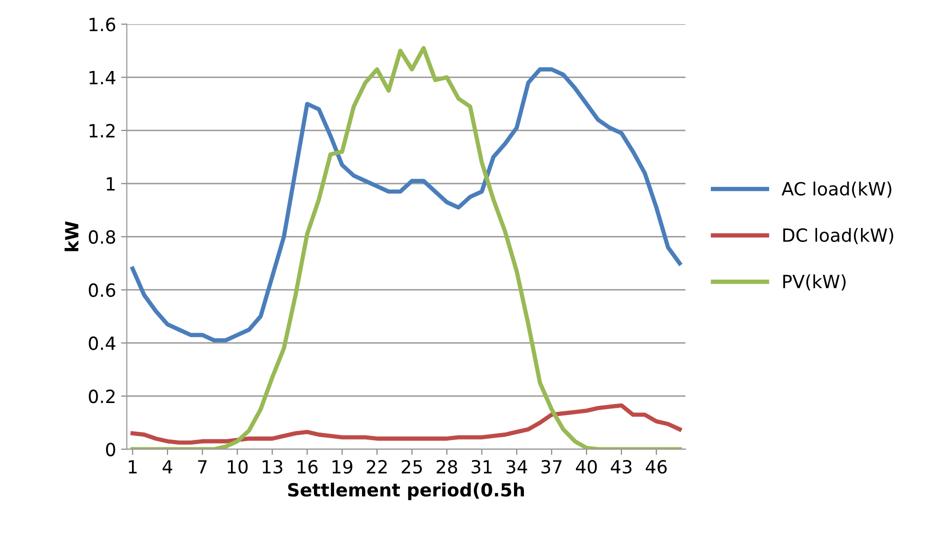 This screenshot has height=538, width=939. What do you see at coordinates (103, 25) in the screenshot?
I see `y-tick-label: 1.6` at bounding box center [103, 25].